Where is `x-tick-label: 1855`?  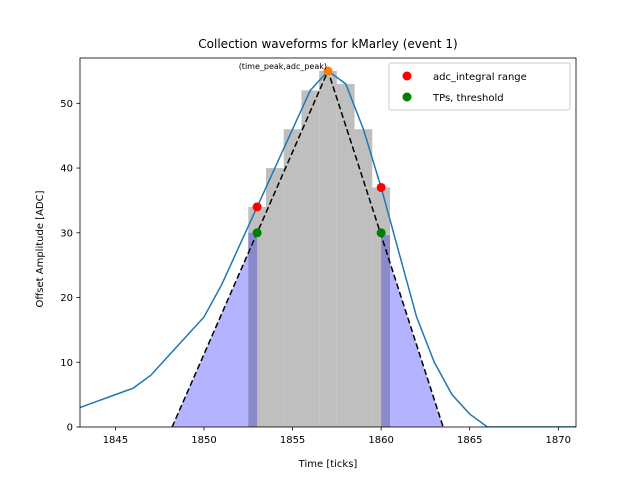
x-tick-label: 1855 is located at coordinates (292, 440).